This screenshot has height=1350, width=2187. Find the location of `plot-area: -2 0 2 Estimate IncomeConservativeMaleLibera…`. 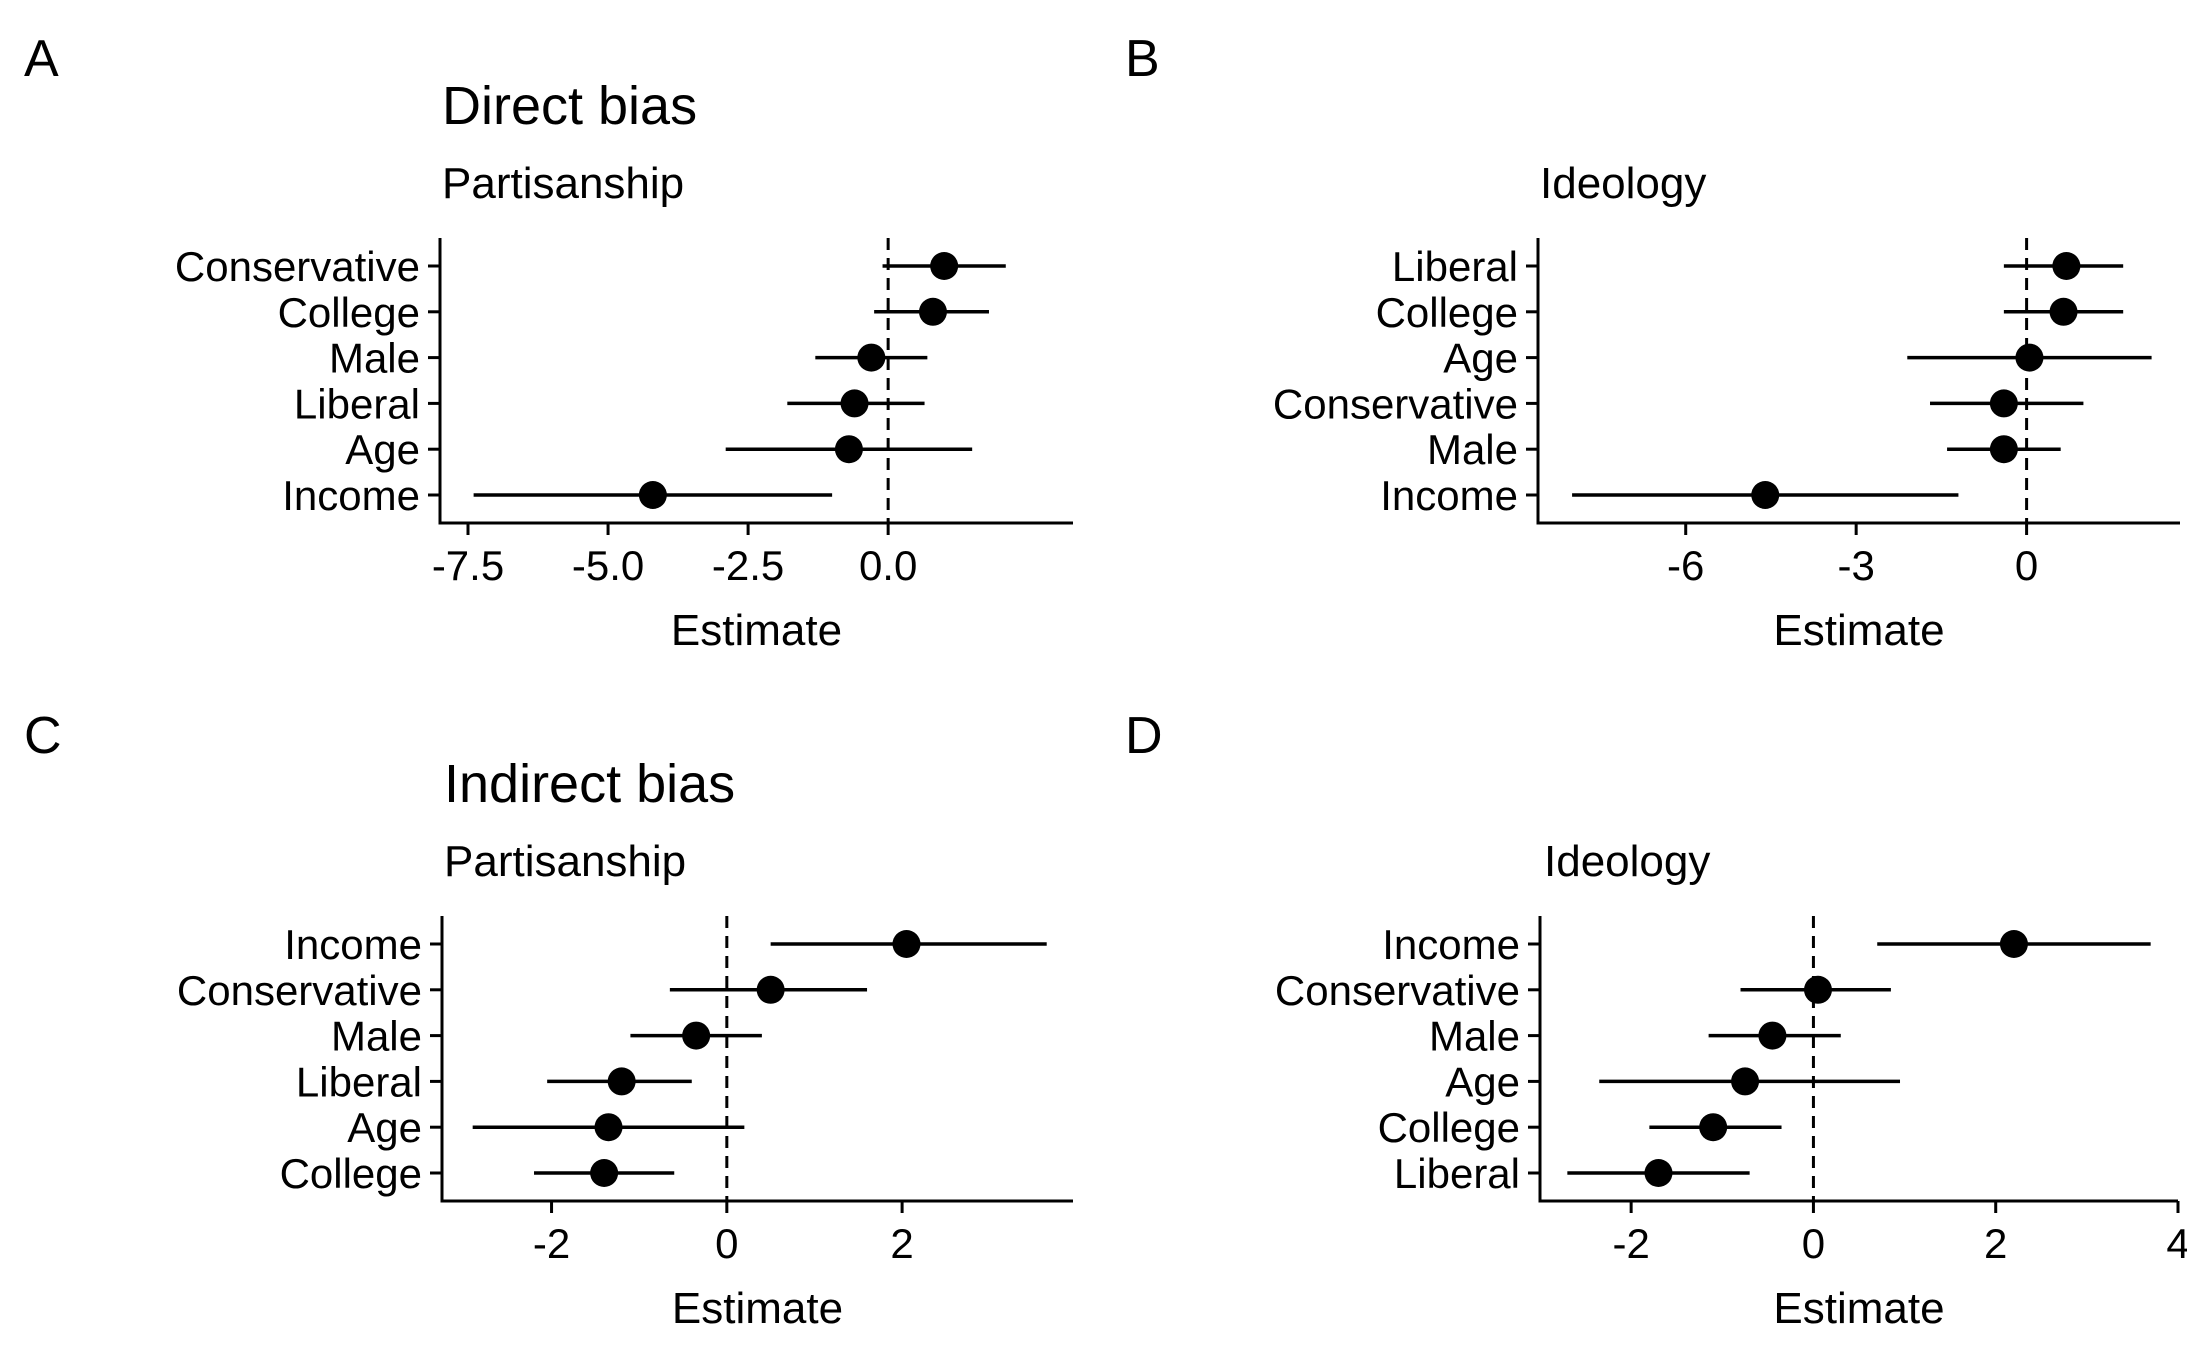

plot-area: -2 0 2 Estimate IncomeConservativeMaleLibera… is located at coordinates (625, 1124).